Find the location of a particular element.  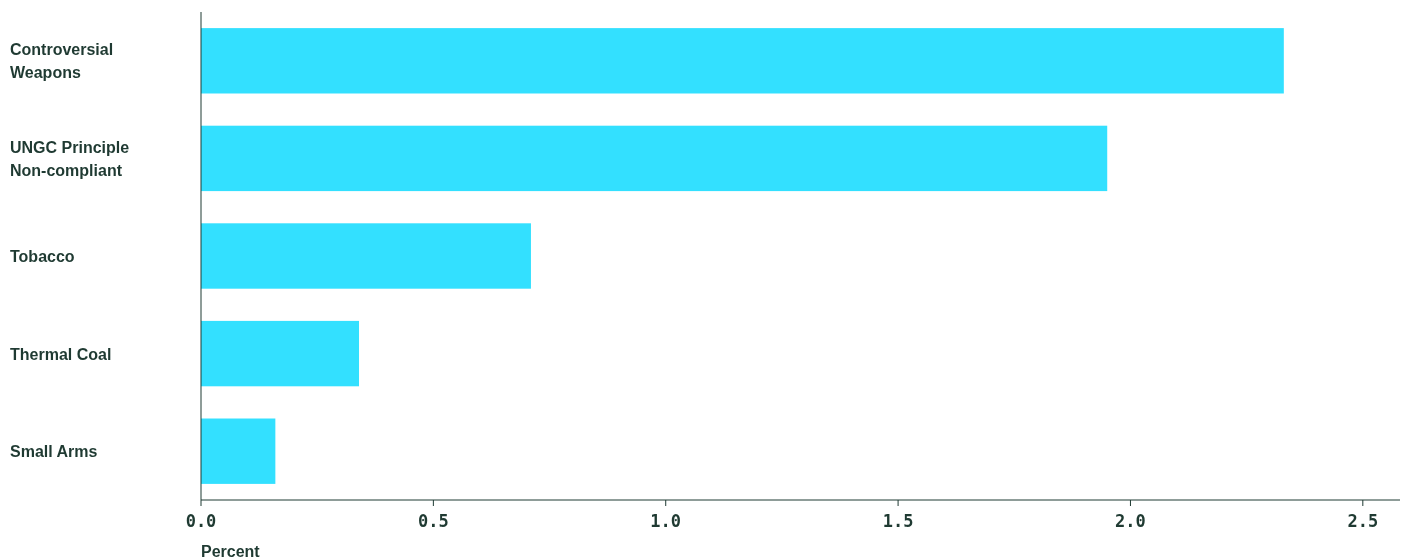

y-tick-label: Thermal Coal is located at coordinates (61, 354).